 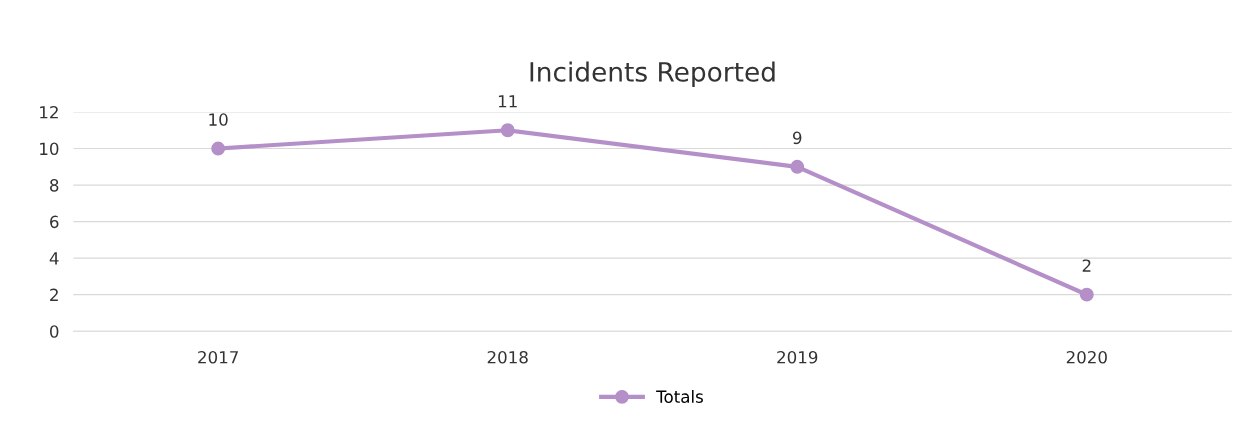 I want to click on x-tick-label: 2018, so click(x=507, y=357).